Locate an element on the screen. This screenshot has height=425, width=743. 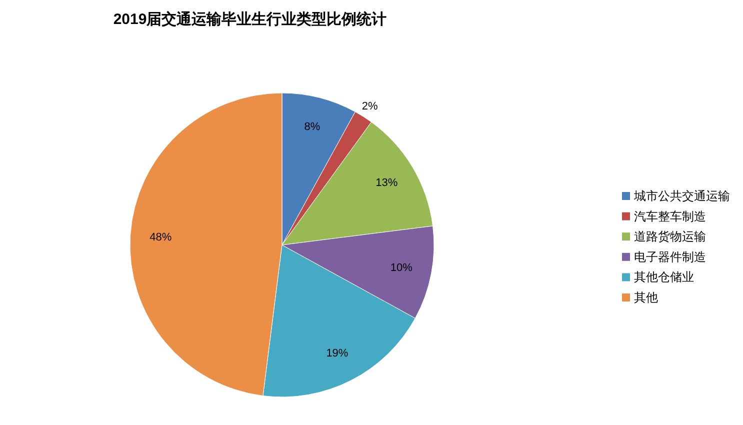
legend-label: 电子器件制造 is located at coordinates (670, 257).